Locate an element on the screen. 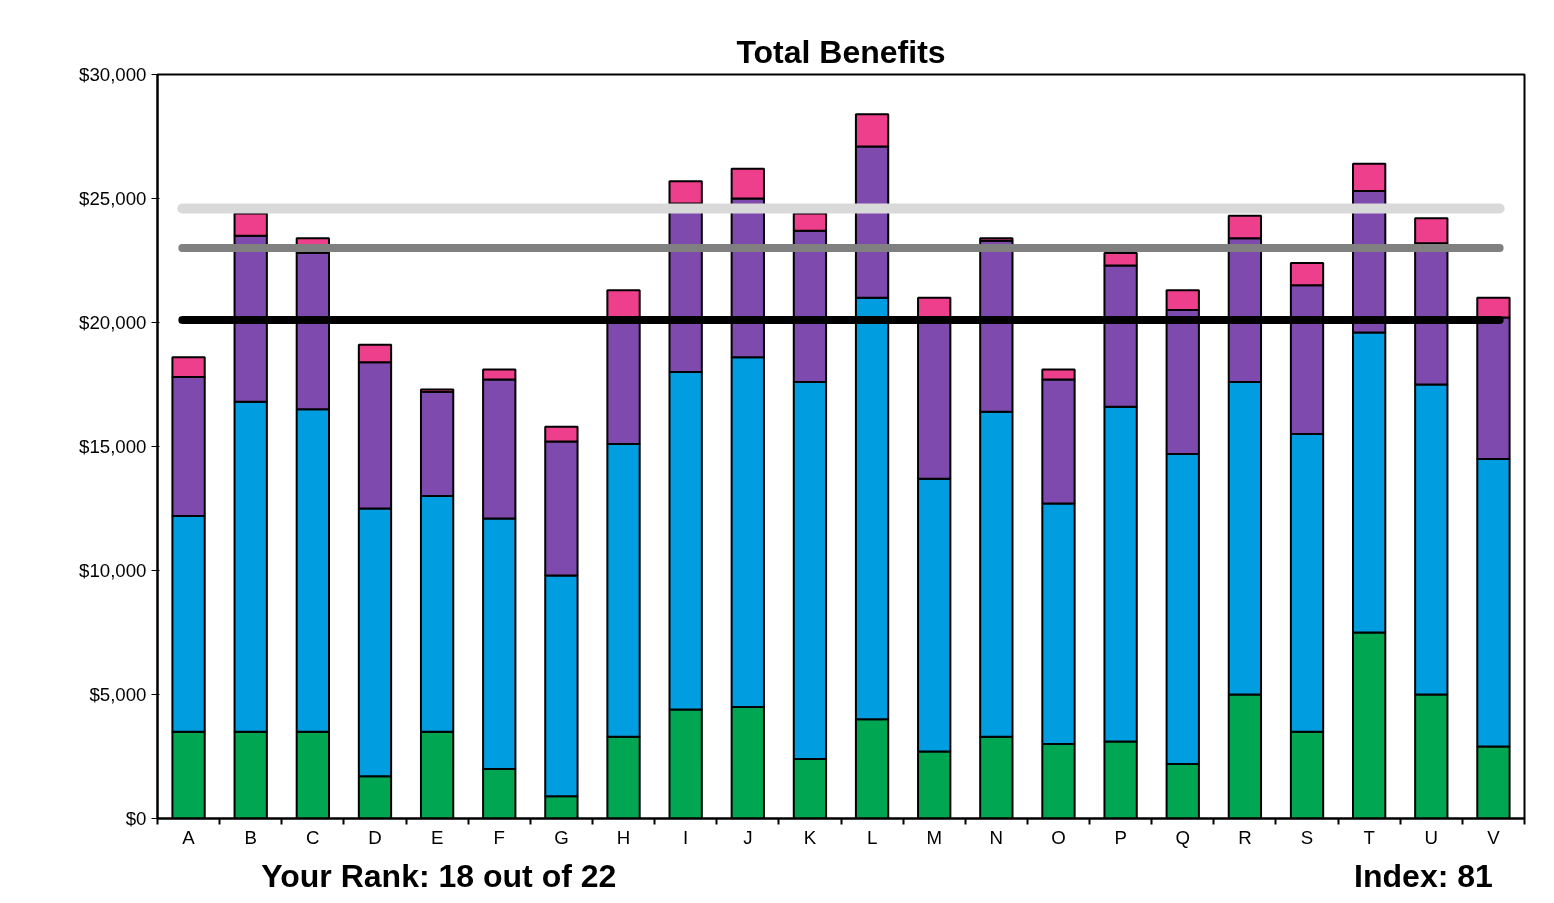  x-tick-label: O is located at coordinates (1058, 837).